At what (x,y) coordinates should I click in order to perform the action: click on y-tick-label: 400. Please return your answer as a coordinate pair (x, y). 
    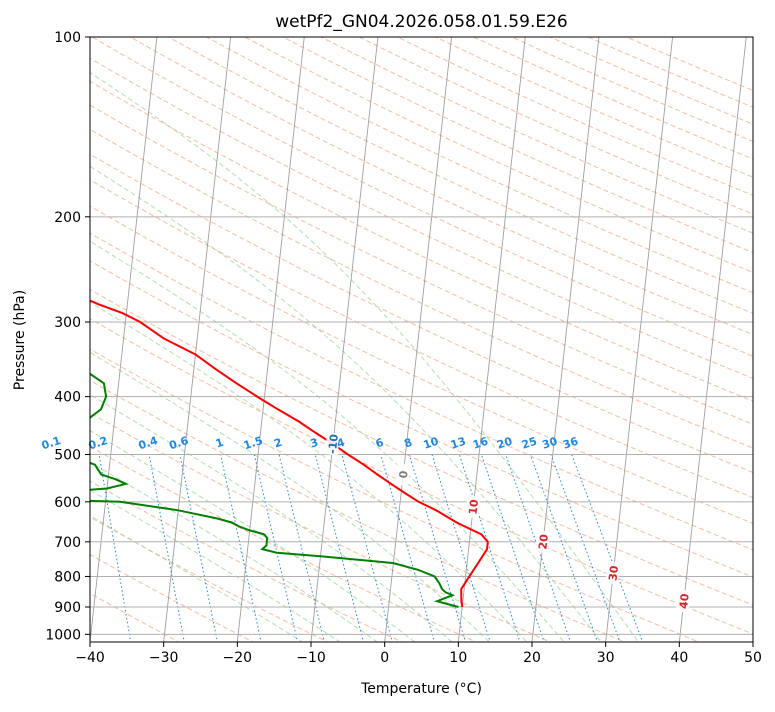
    Looking at the image, I should click on (67, 398).